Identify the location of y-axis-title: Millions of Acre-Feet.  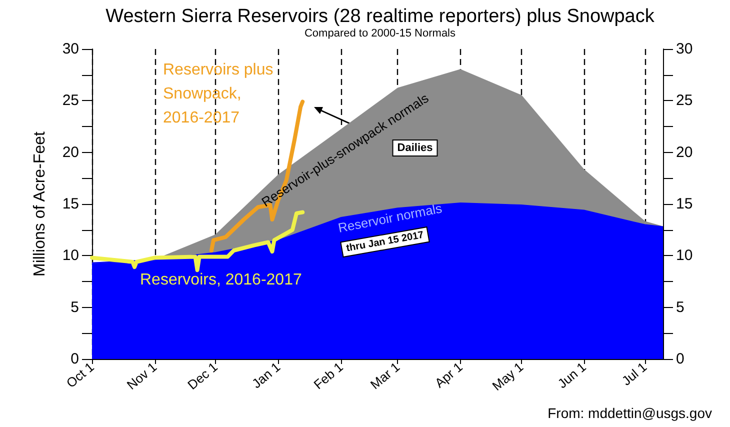
(40, 203).